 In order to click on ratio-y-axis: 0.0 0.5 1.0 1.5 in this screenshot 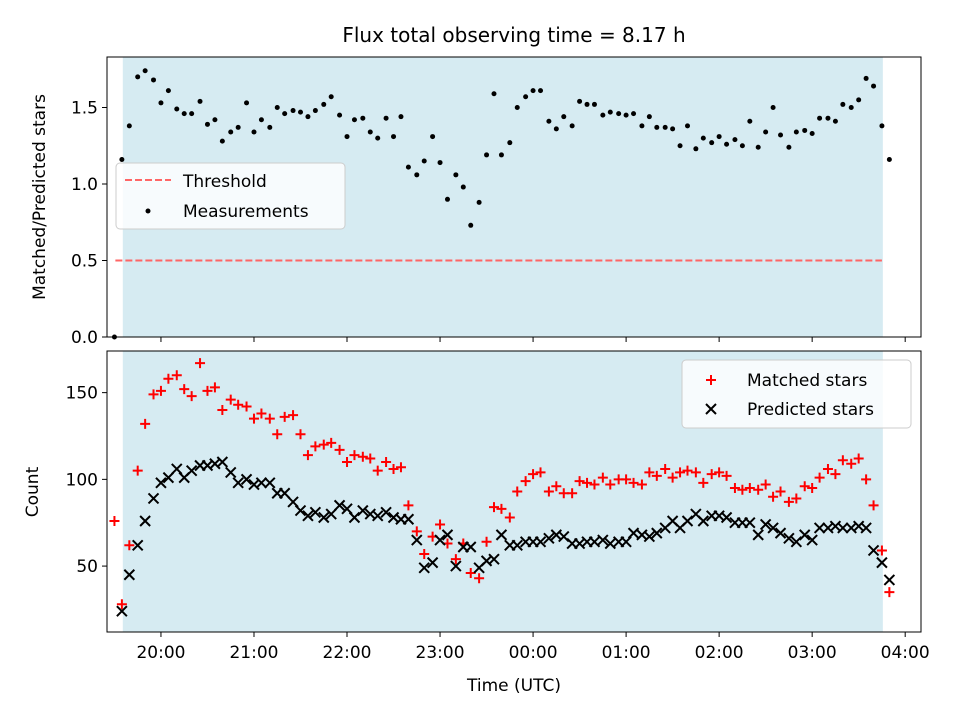, I will do `click(89, 223)`.